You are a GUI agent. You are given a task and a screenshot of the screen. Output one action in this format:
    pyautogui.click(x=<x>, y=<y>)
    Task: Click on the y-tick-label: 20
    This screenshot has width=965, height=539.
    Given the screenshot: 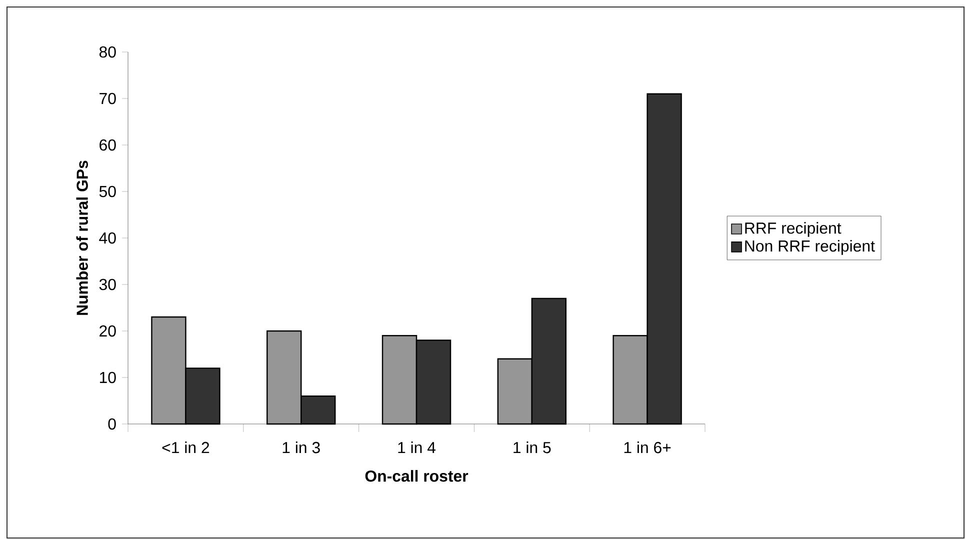 What is the action you would take?
    pyautogui.click(x=108, y=331)
    